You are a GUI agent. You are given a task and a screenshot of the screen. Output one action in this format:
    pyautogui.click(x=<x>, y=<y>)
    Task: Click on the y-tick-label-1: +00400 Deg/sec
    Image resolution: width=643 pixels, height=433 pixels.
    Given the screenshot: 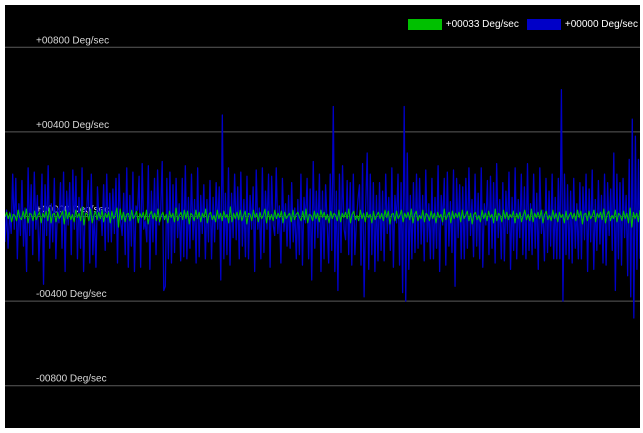 What is the action you would take?
    pyautogui.click(x=72, y=125)
    